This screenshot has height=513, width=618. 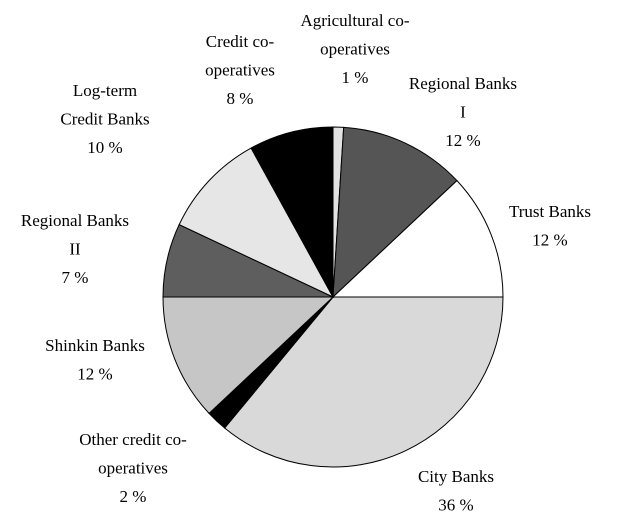 What do you see at coordinates (75, 277) in the screenshot?
I see `value-label: 7 %` at bounding box center [75, 277].